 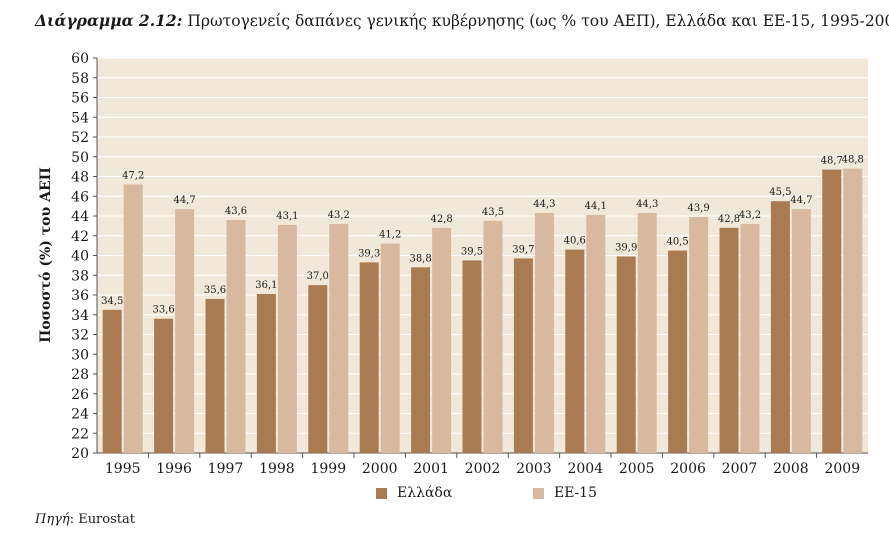 What do you see at coordinates (328, 469) in the screenshot?
I see `x-tick-label: 1999` at bounding box center [328, 469].